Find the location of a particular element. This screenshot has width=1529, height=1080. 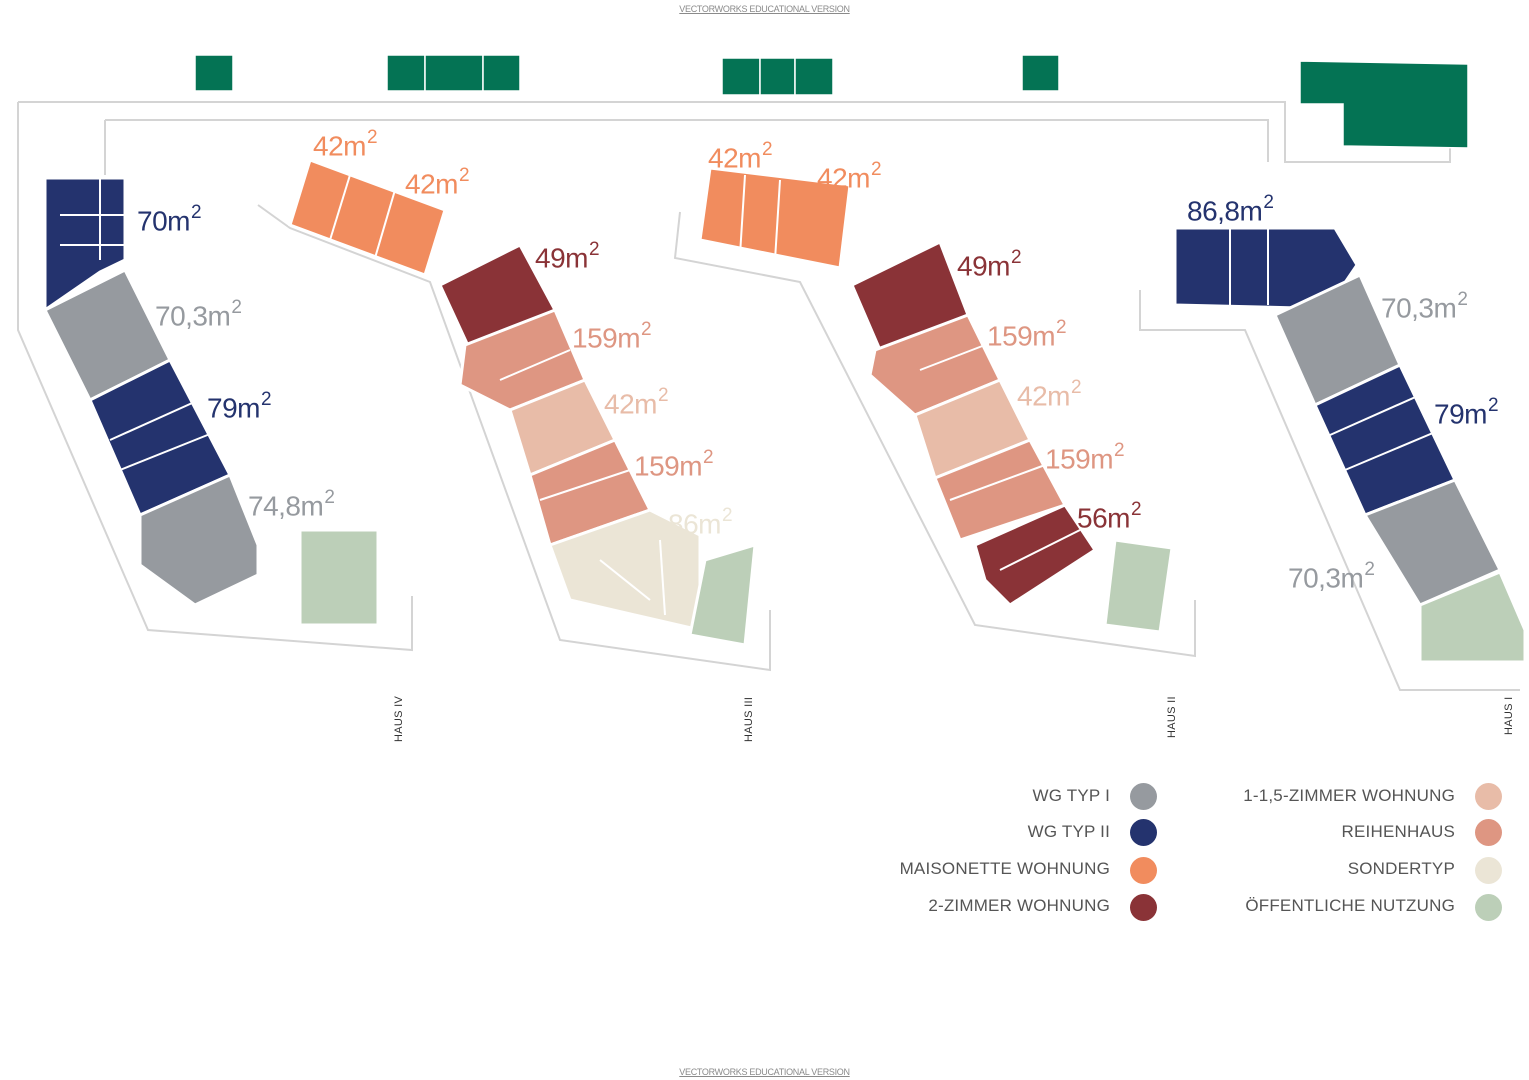

haus-2-building is located at coordinates (936, 400).